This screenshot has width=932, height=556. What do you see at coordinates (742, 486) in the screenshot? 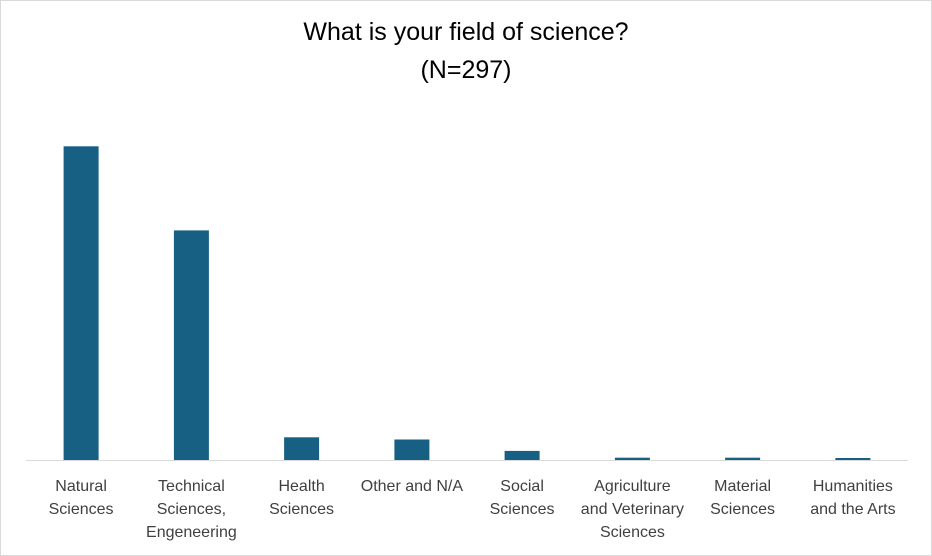
I see `category-label-6-line-0: Material` at bounding box center [742, 486].